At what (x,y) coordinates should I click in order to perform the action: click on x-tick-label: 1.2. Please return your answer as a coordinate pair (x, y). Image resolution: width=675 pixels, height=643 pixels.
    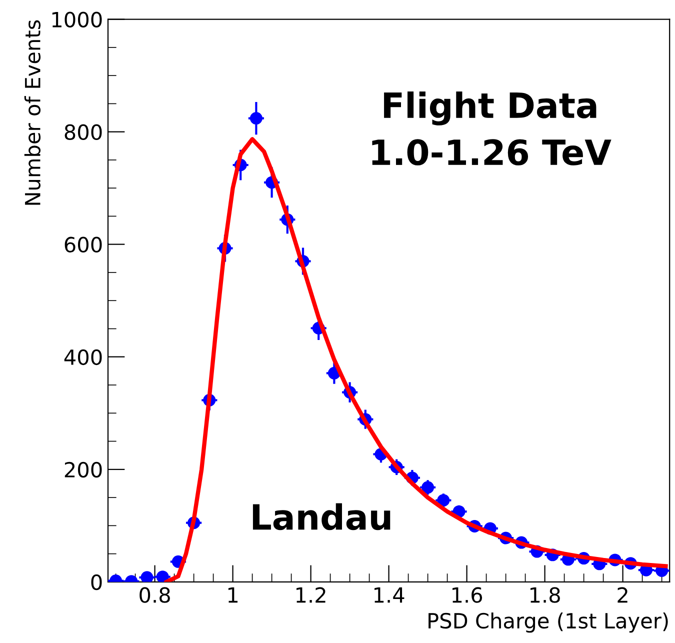
    Looking at the image, I should click on (311, 595).